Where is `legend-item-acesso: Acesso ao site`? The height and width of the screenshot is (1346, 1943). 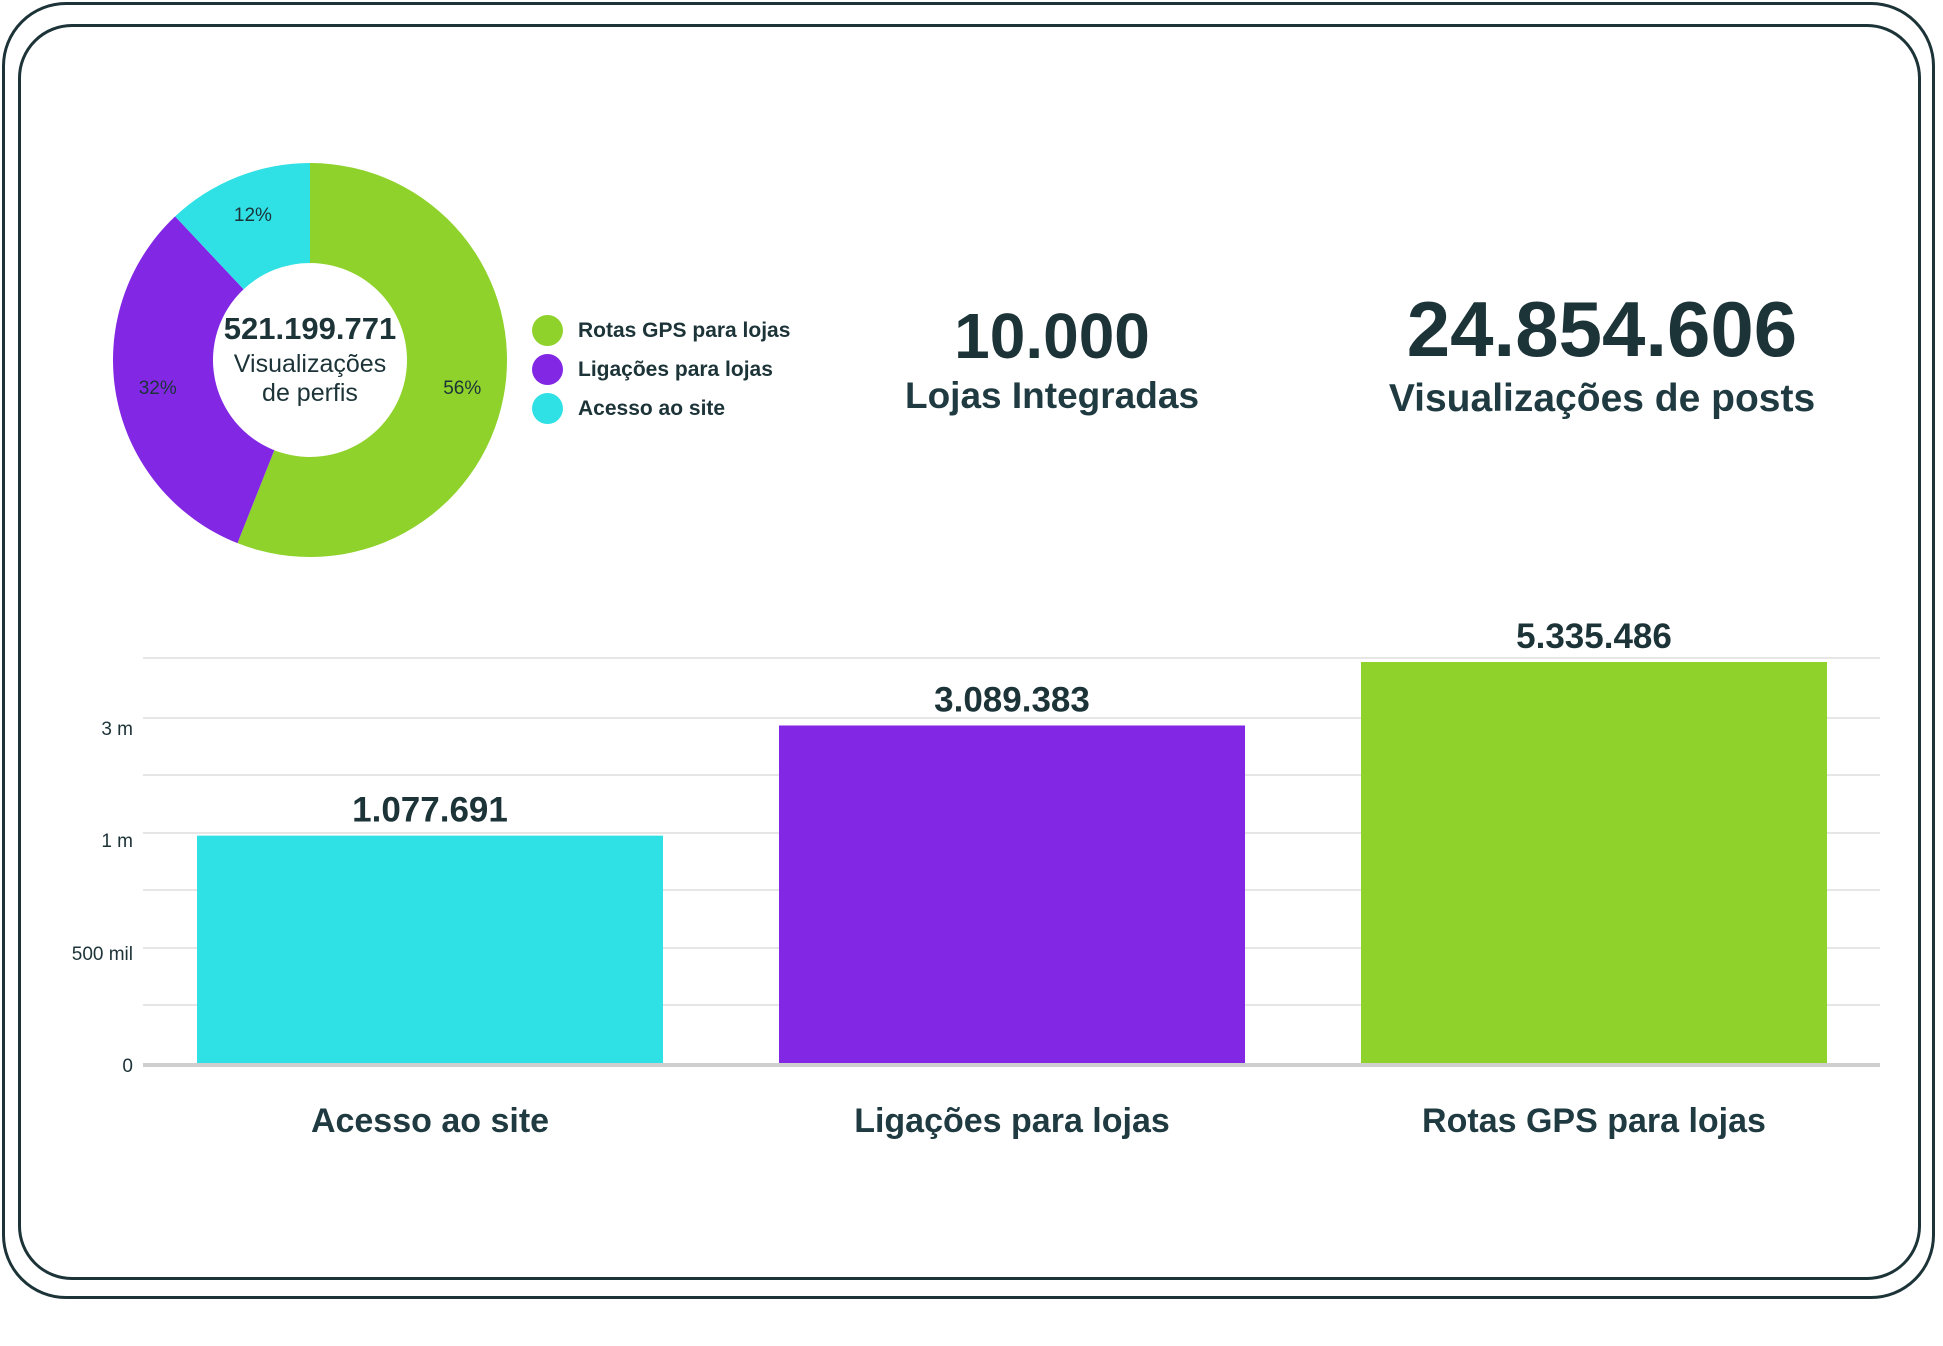
legend-item-acesso: Acesso ao site is located at coordinates (661, 408).